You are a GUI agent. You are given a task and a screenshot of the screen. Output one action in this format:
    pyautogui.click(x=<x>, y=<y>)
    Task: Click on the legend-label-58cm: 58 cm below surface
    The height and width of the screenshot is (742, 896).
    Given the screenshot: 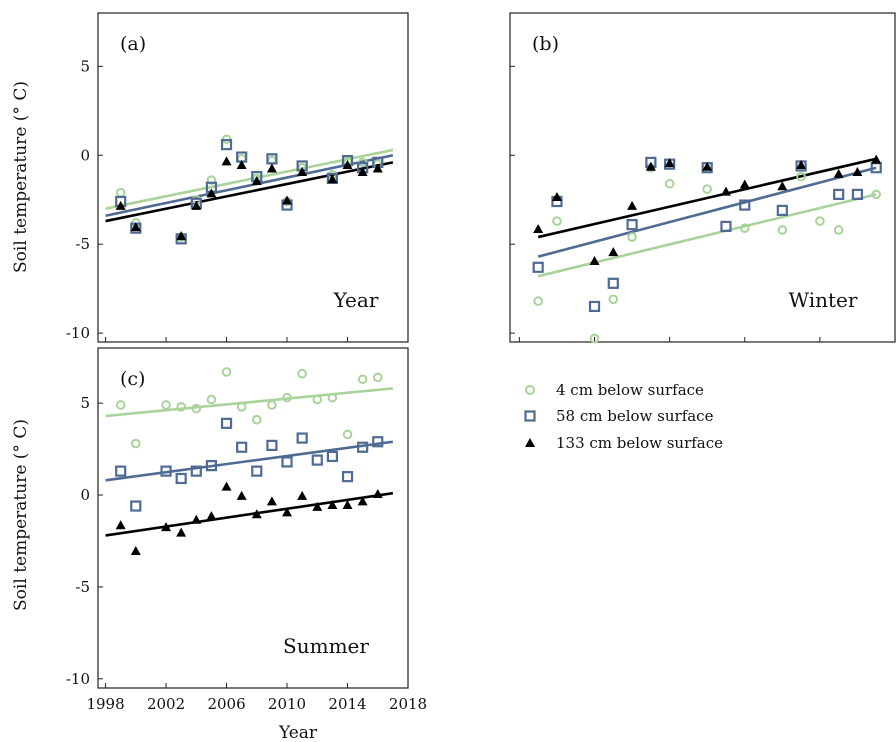 What is the action you would take?
    pyautogui.click(x=635, y=416)
    